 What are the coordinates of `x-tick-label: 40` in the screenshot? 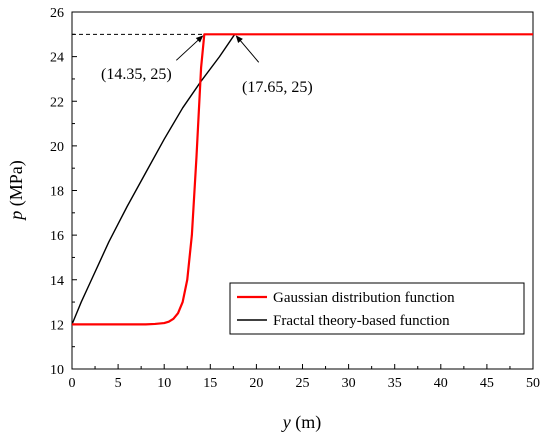 It's located at (441, 383).